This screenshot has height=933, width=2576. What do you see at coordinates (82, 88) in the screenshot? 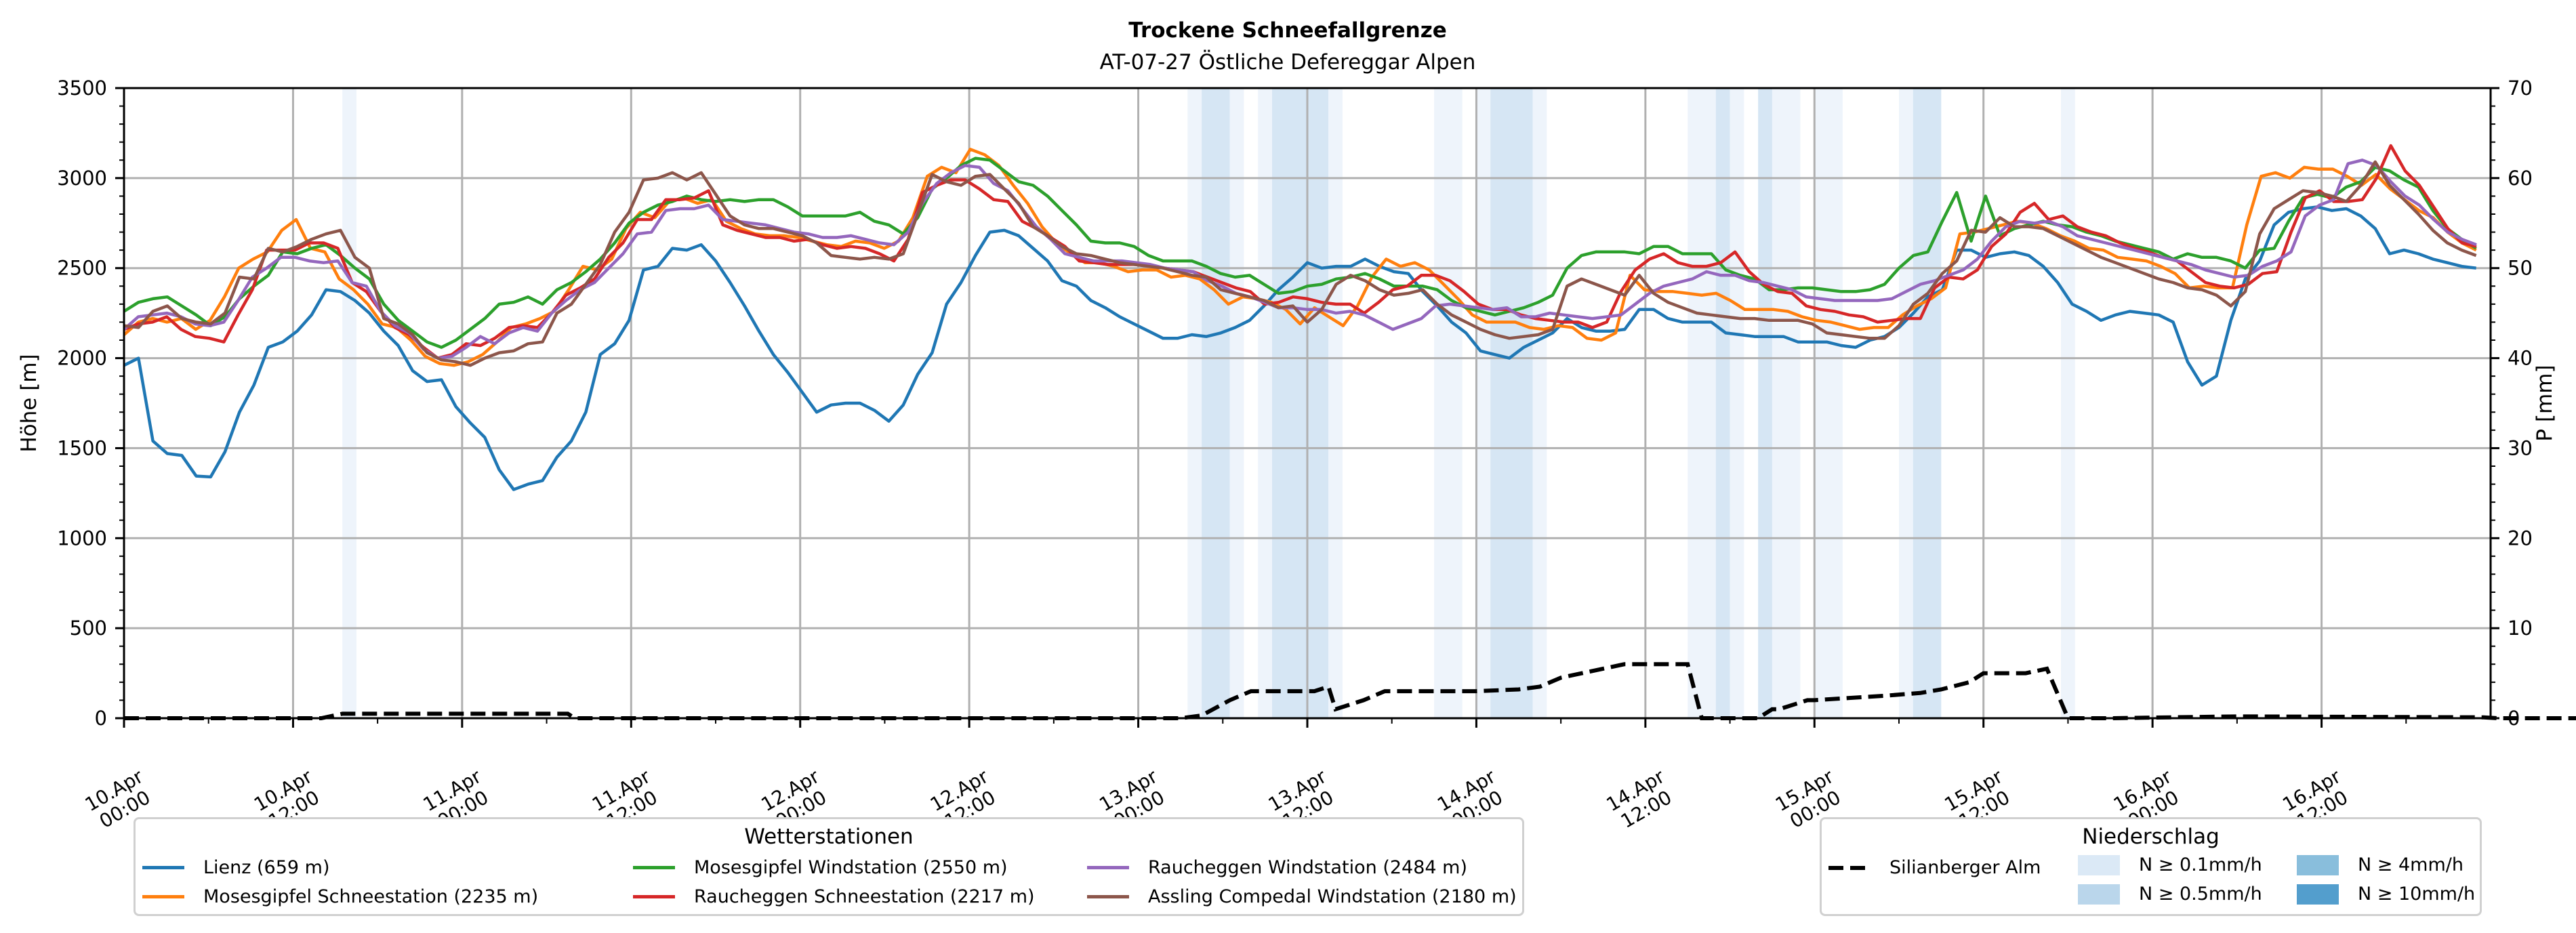
I see `y-tick-label: 3500` at bounding box center [82, 88].